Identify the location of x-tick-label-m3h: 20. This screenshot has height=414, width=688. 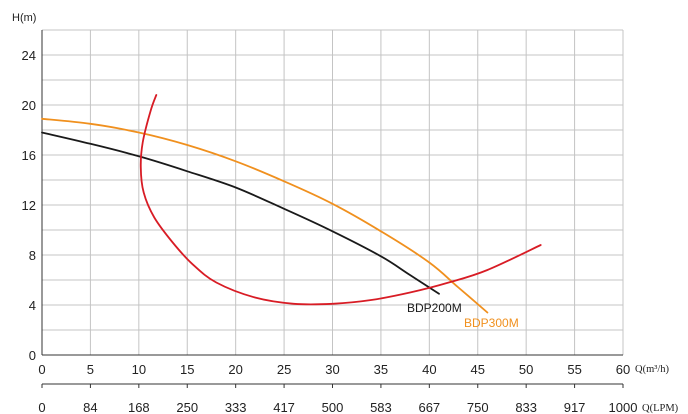
(235, 369).